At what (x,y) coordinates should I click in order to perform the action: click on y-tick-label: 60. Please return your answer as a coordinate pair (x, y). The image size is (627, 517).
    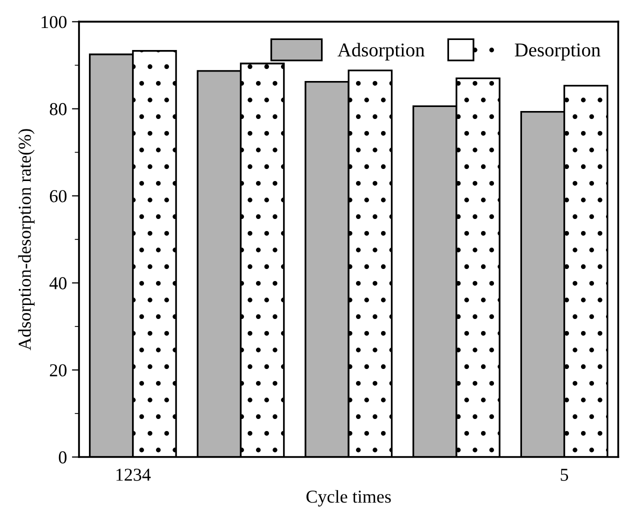
    Looking at the image, I should click on (58, 196).